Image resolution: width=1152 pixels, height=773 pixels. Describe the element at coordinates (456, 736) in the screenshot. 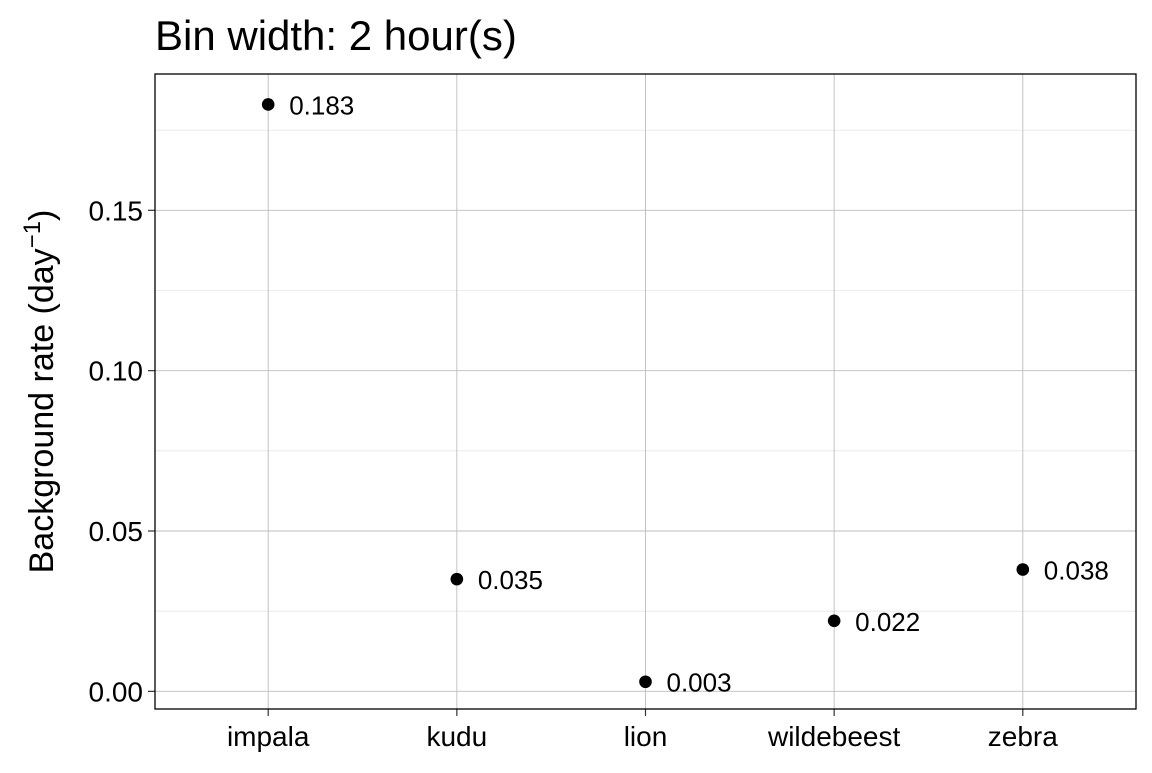

I see `x-tick-label: kudu` at that location.